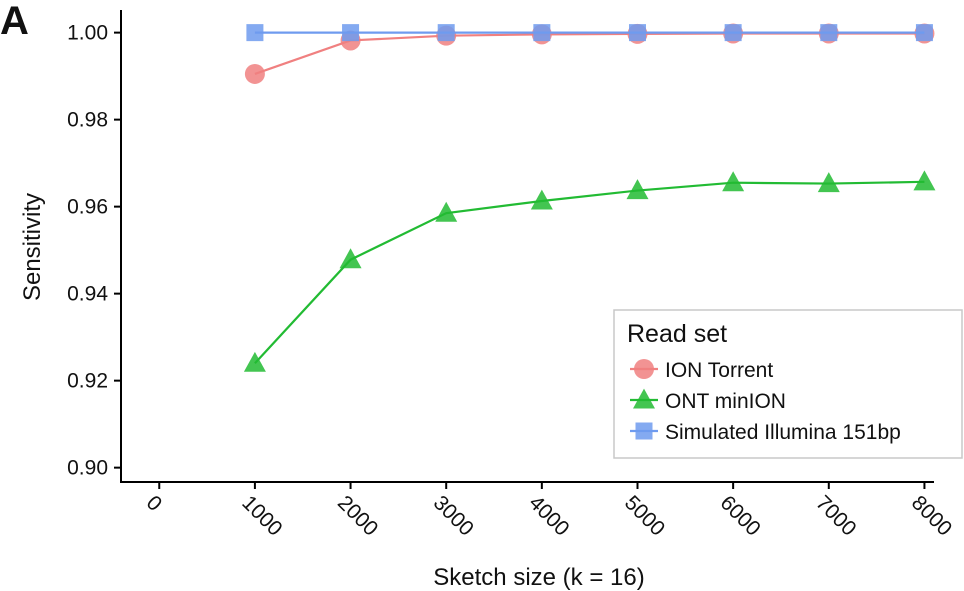 The height and width of the screenshot is (591, 964). I want to click on y-tick-label: 1.00, so click(87, 33).